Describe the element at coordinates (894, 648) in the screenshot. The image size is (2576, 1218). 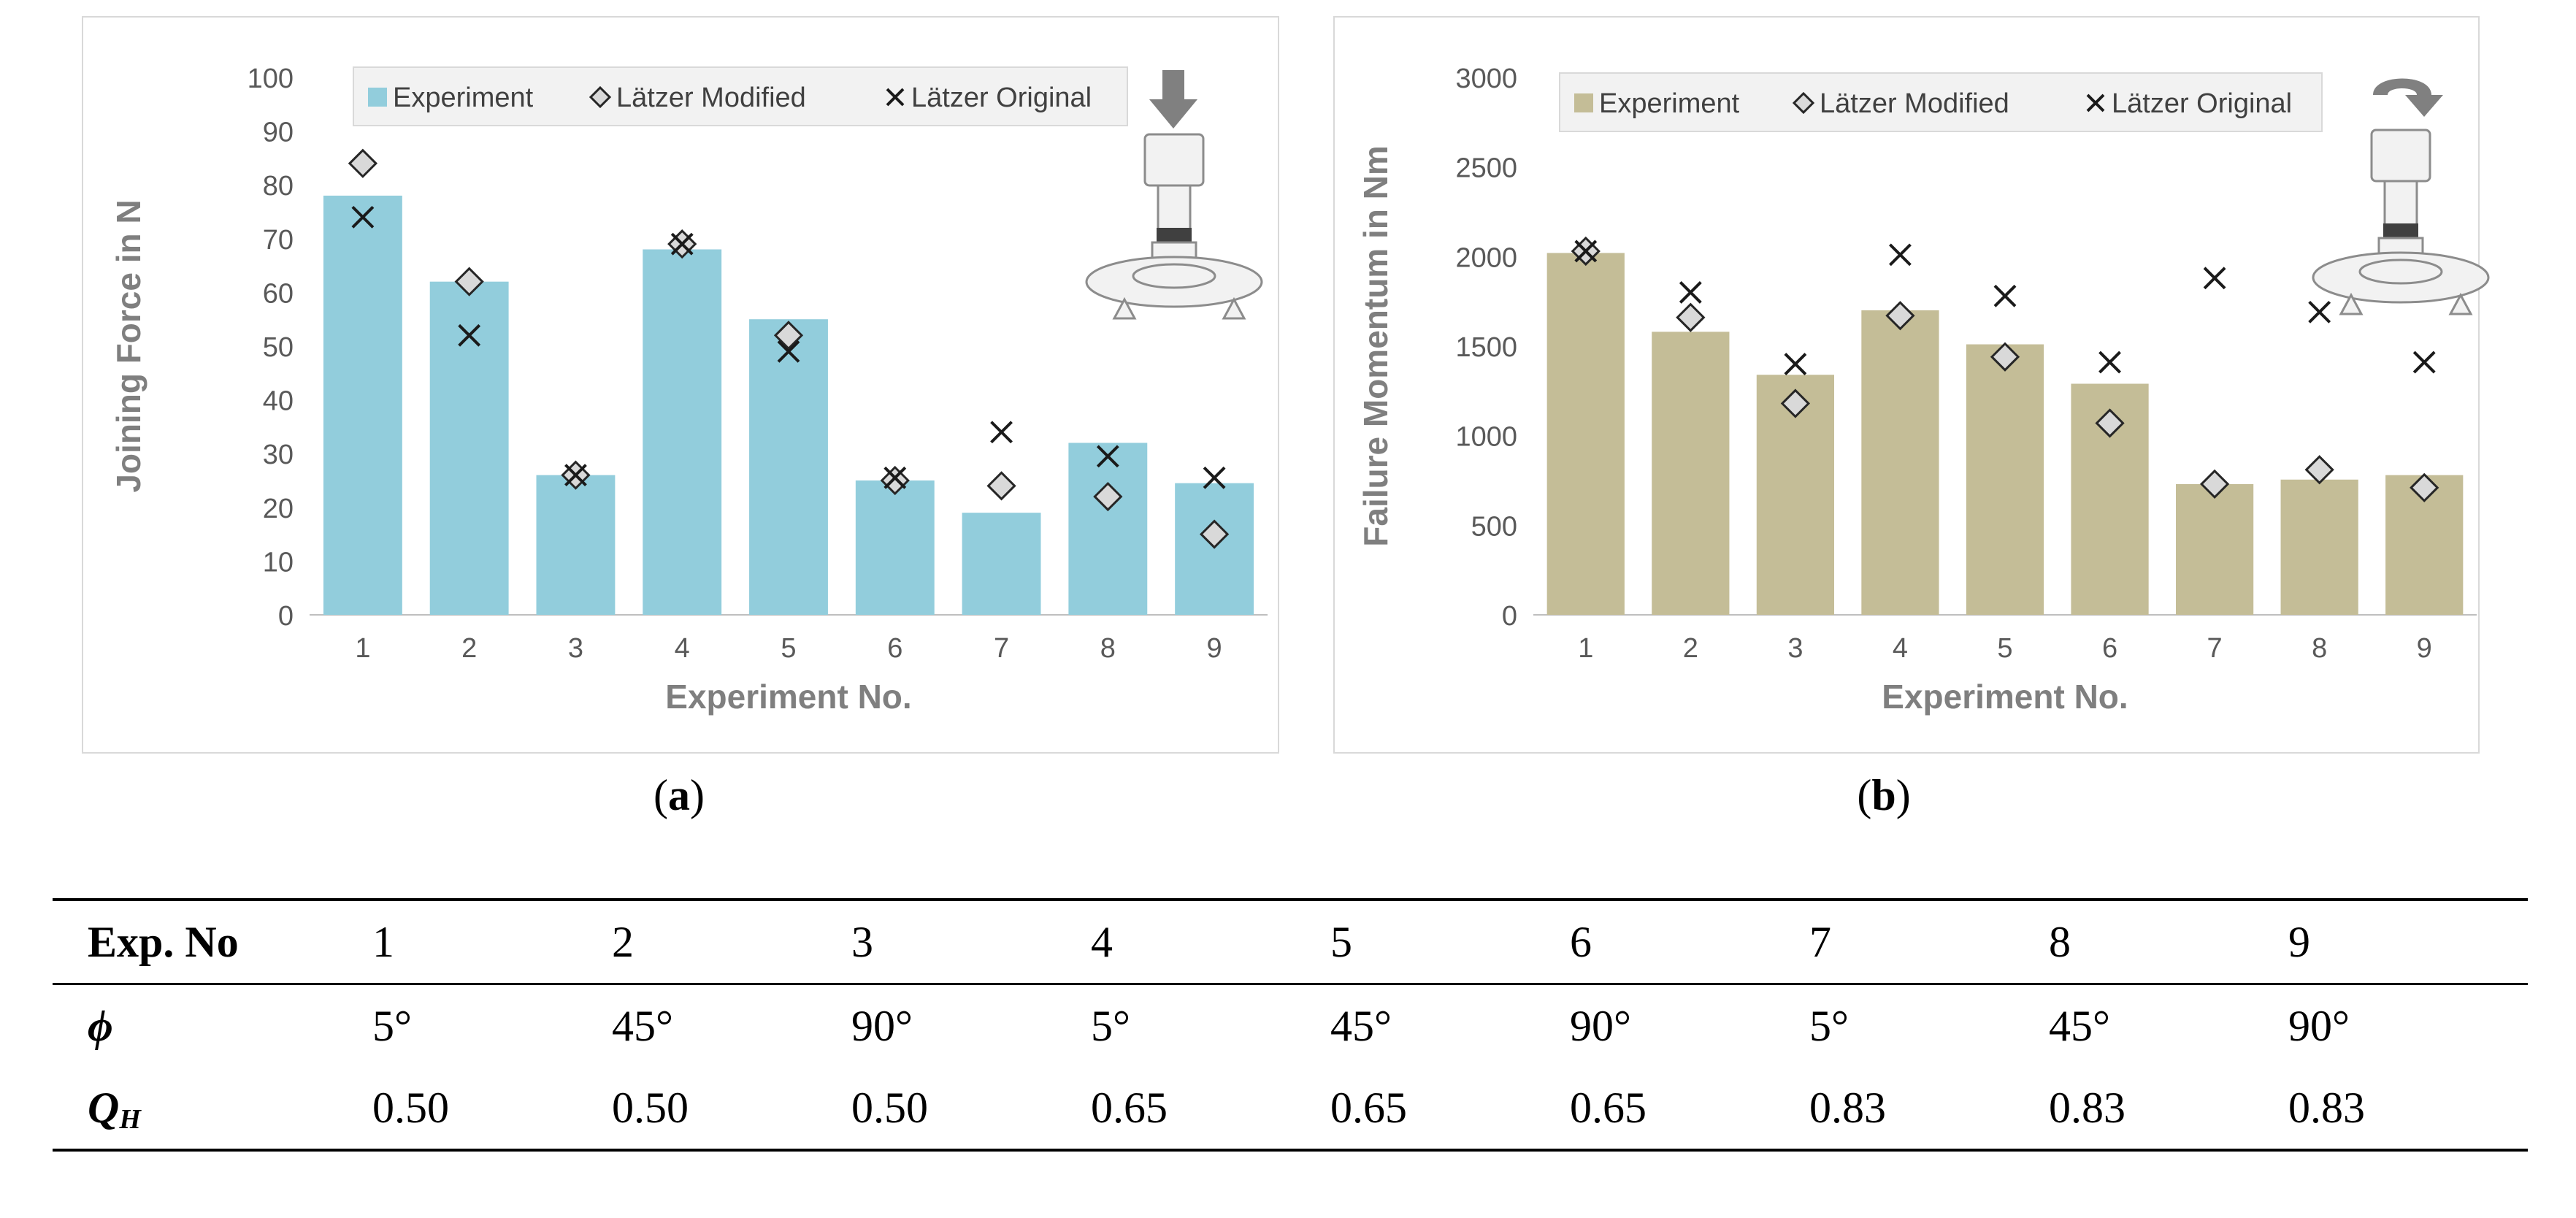
I see `x-tick-label: 6` at that location.